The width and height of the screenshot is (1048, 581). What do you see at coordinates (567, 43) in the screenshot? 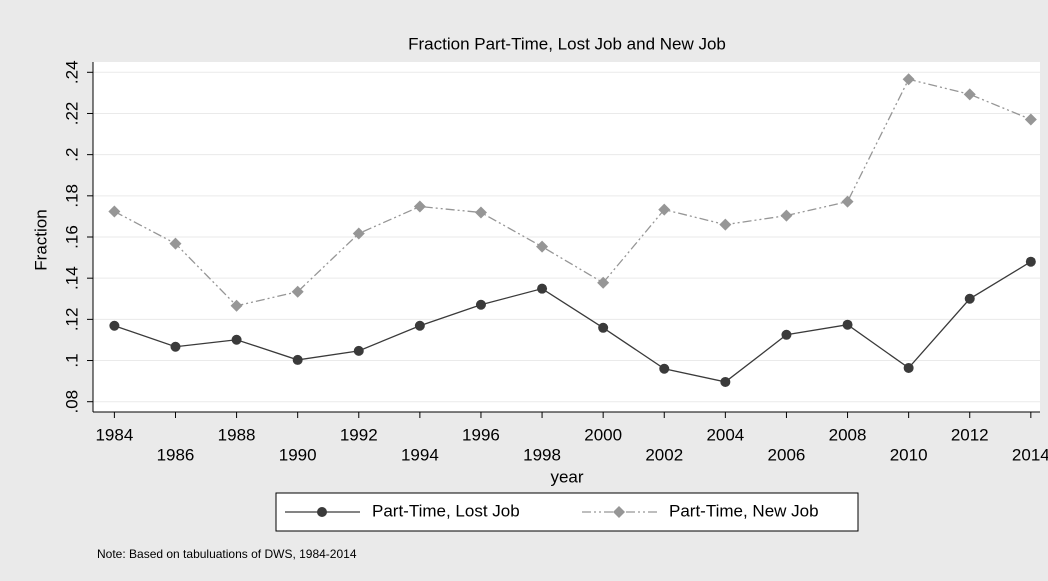
I see `chart-title: Fraction Part-Time, Lost Job and New Job` at bounding box center [567, 43].